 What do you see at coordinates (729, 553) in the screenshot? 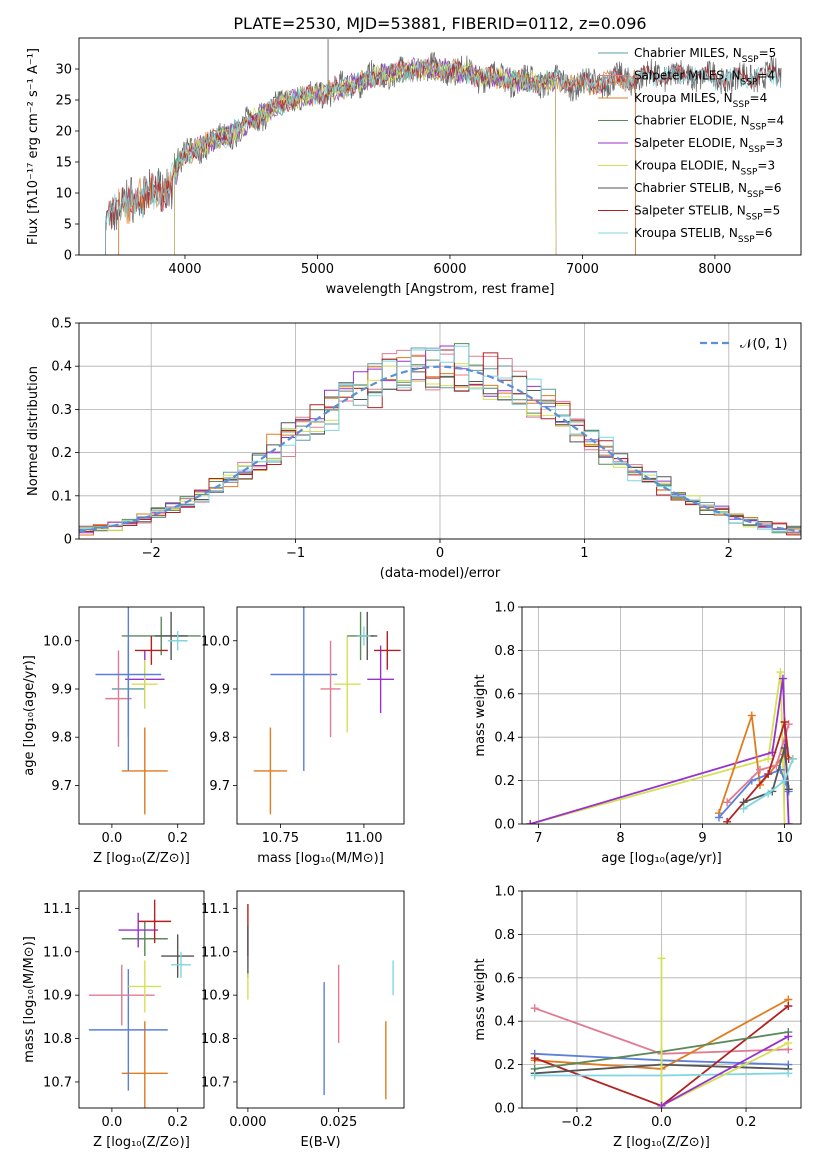
I see `x-tick-label: 2` at bounding box center [729, 553].